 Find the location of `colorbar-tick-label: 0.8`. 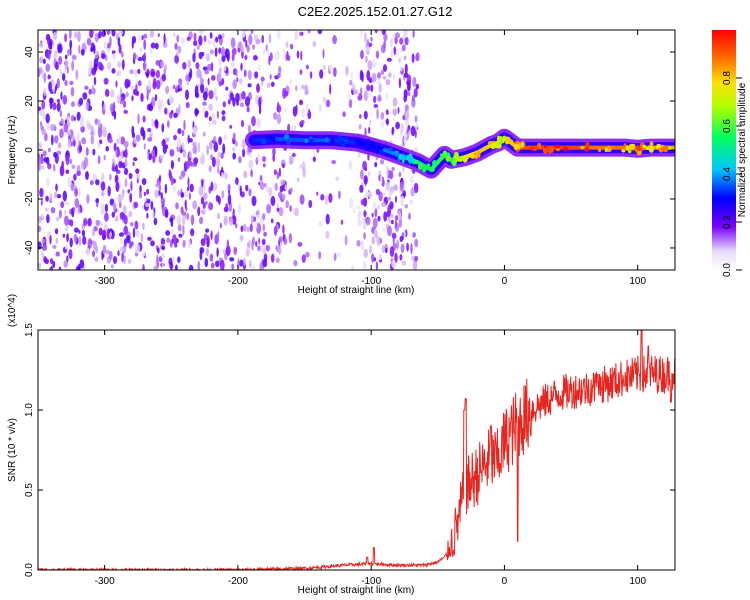

colorbar-tick-label: 0.8 is located at coordinates (727, 78).